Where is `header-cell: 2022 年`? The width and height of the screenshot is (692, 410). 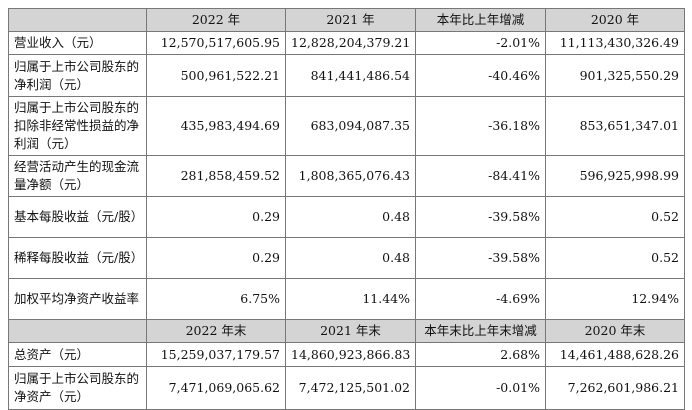
header-cell: 2022 年 is located at coordinates (216, 20).